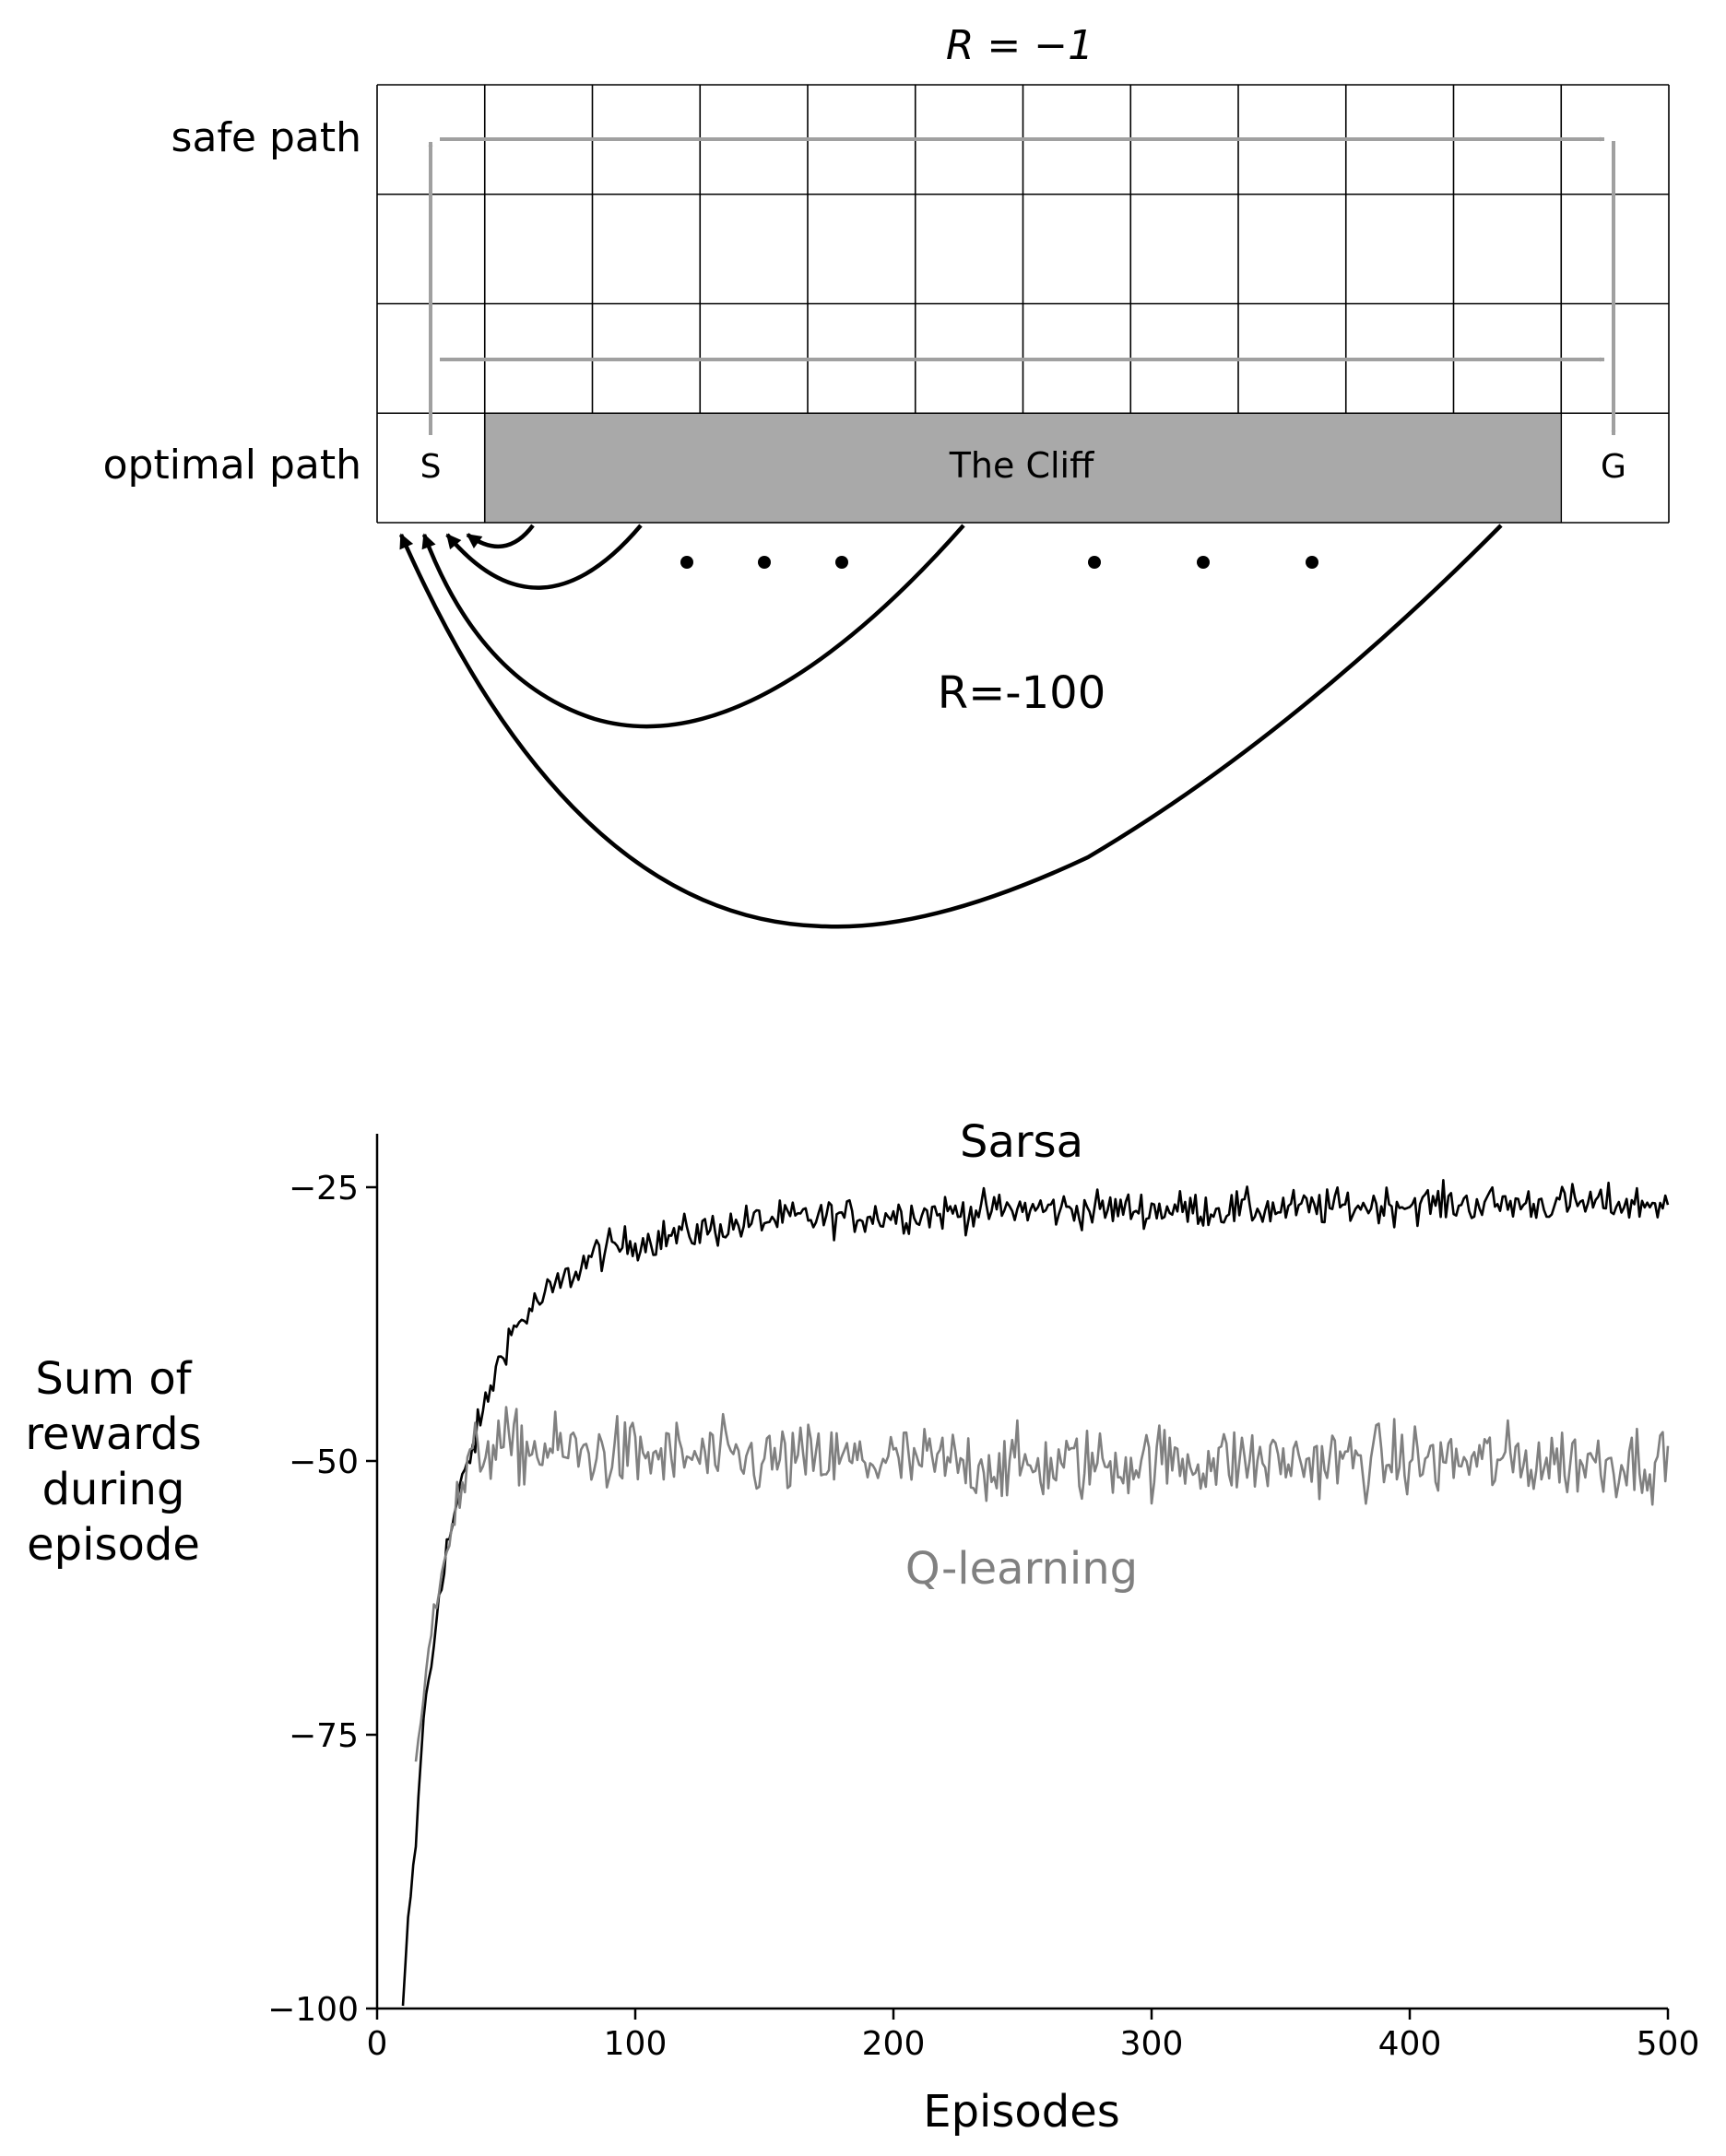 The width and height of the screenshot is (1726, 2156). Describe the element at coordinates (1410, 2044) in the screenshot. I see `x-tick-label: 400` at that location.